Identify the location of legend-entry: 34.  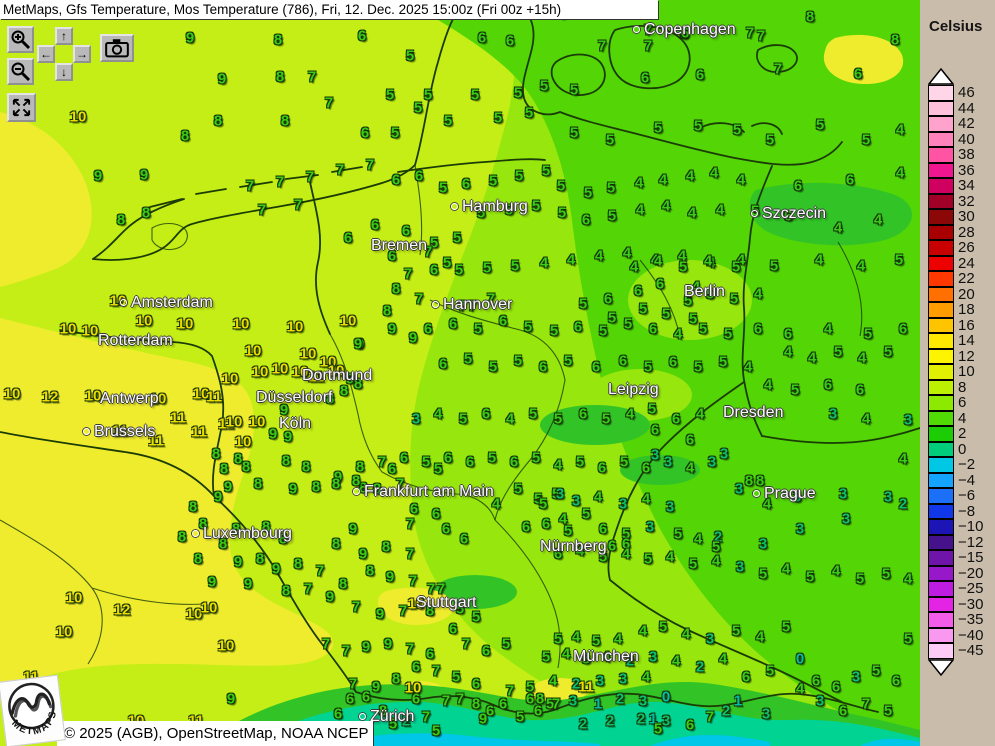
(955, 186).